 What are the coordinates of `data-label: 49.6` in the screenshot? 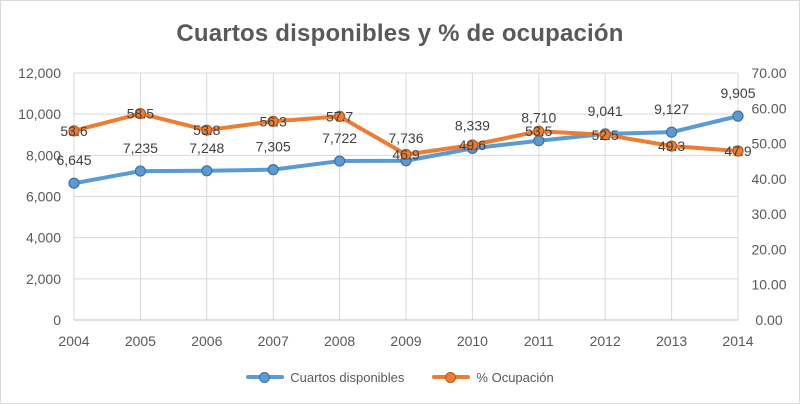 It's located at (472, 145).